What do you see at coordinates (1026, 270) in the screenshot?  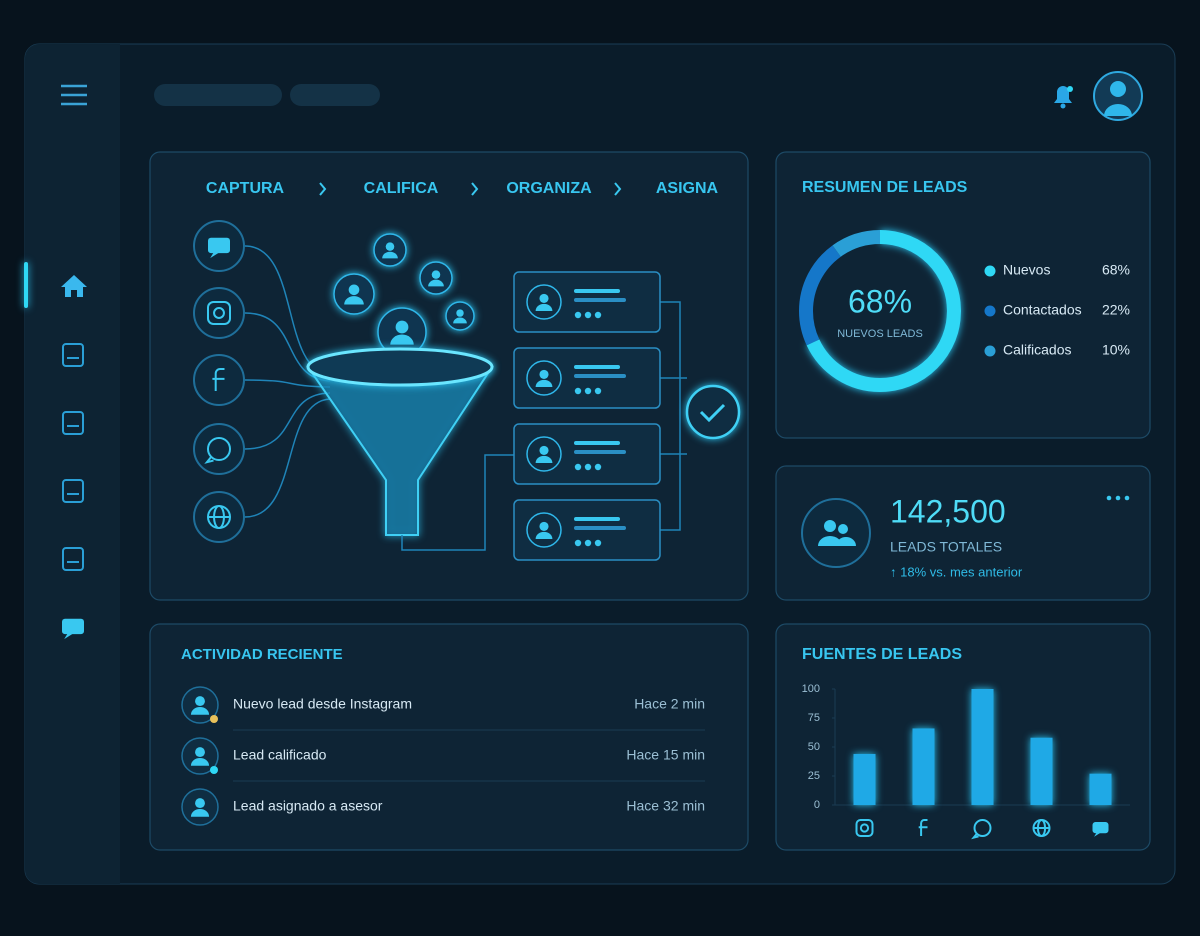 I see `legend-label: Nuevos` at bounding box center [1026, 270].